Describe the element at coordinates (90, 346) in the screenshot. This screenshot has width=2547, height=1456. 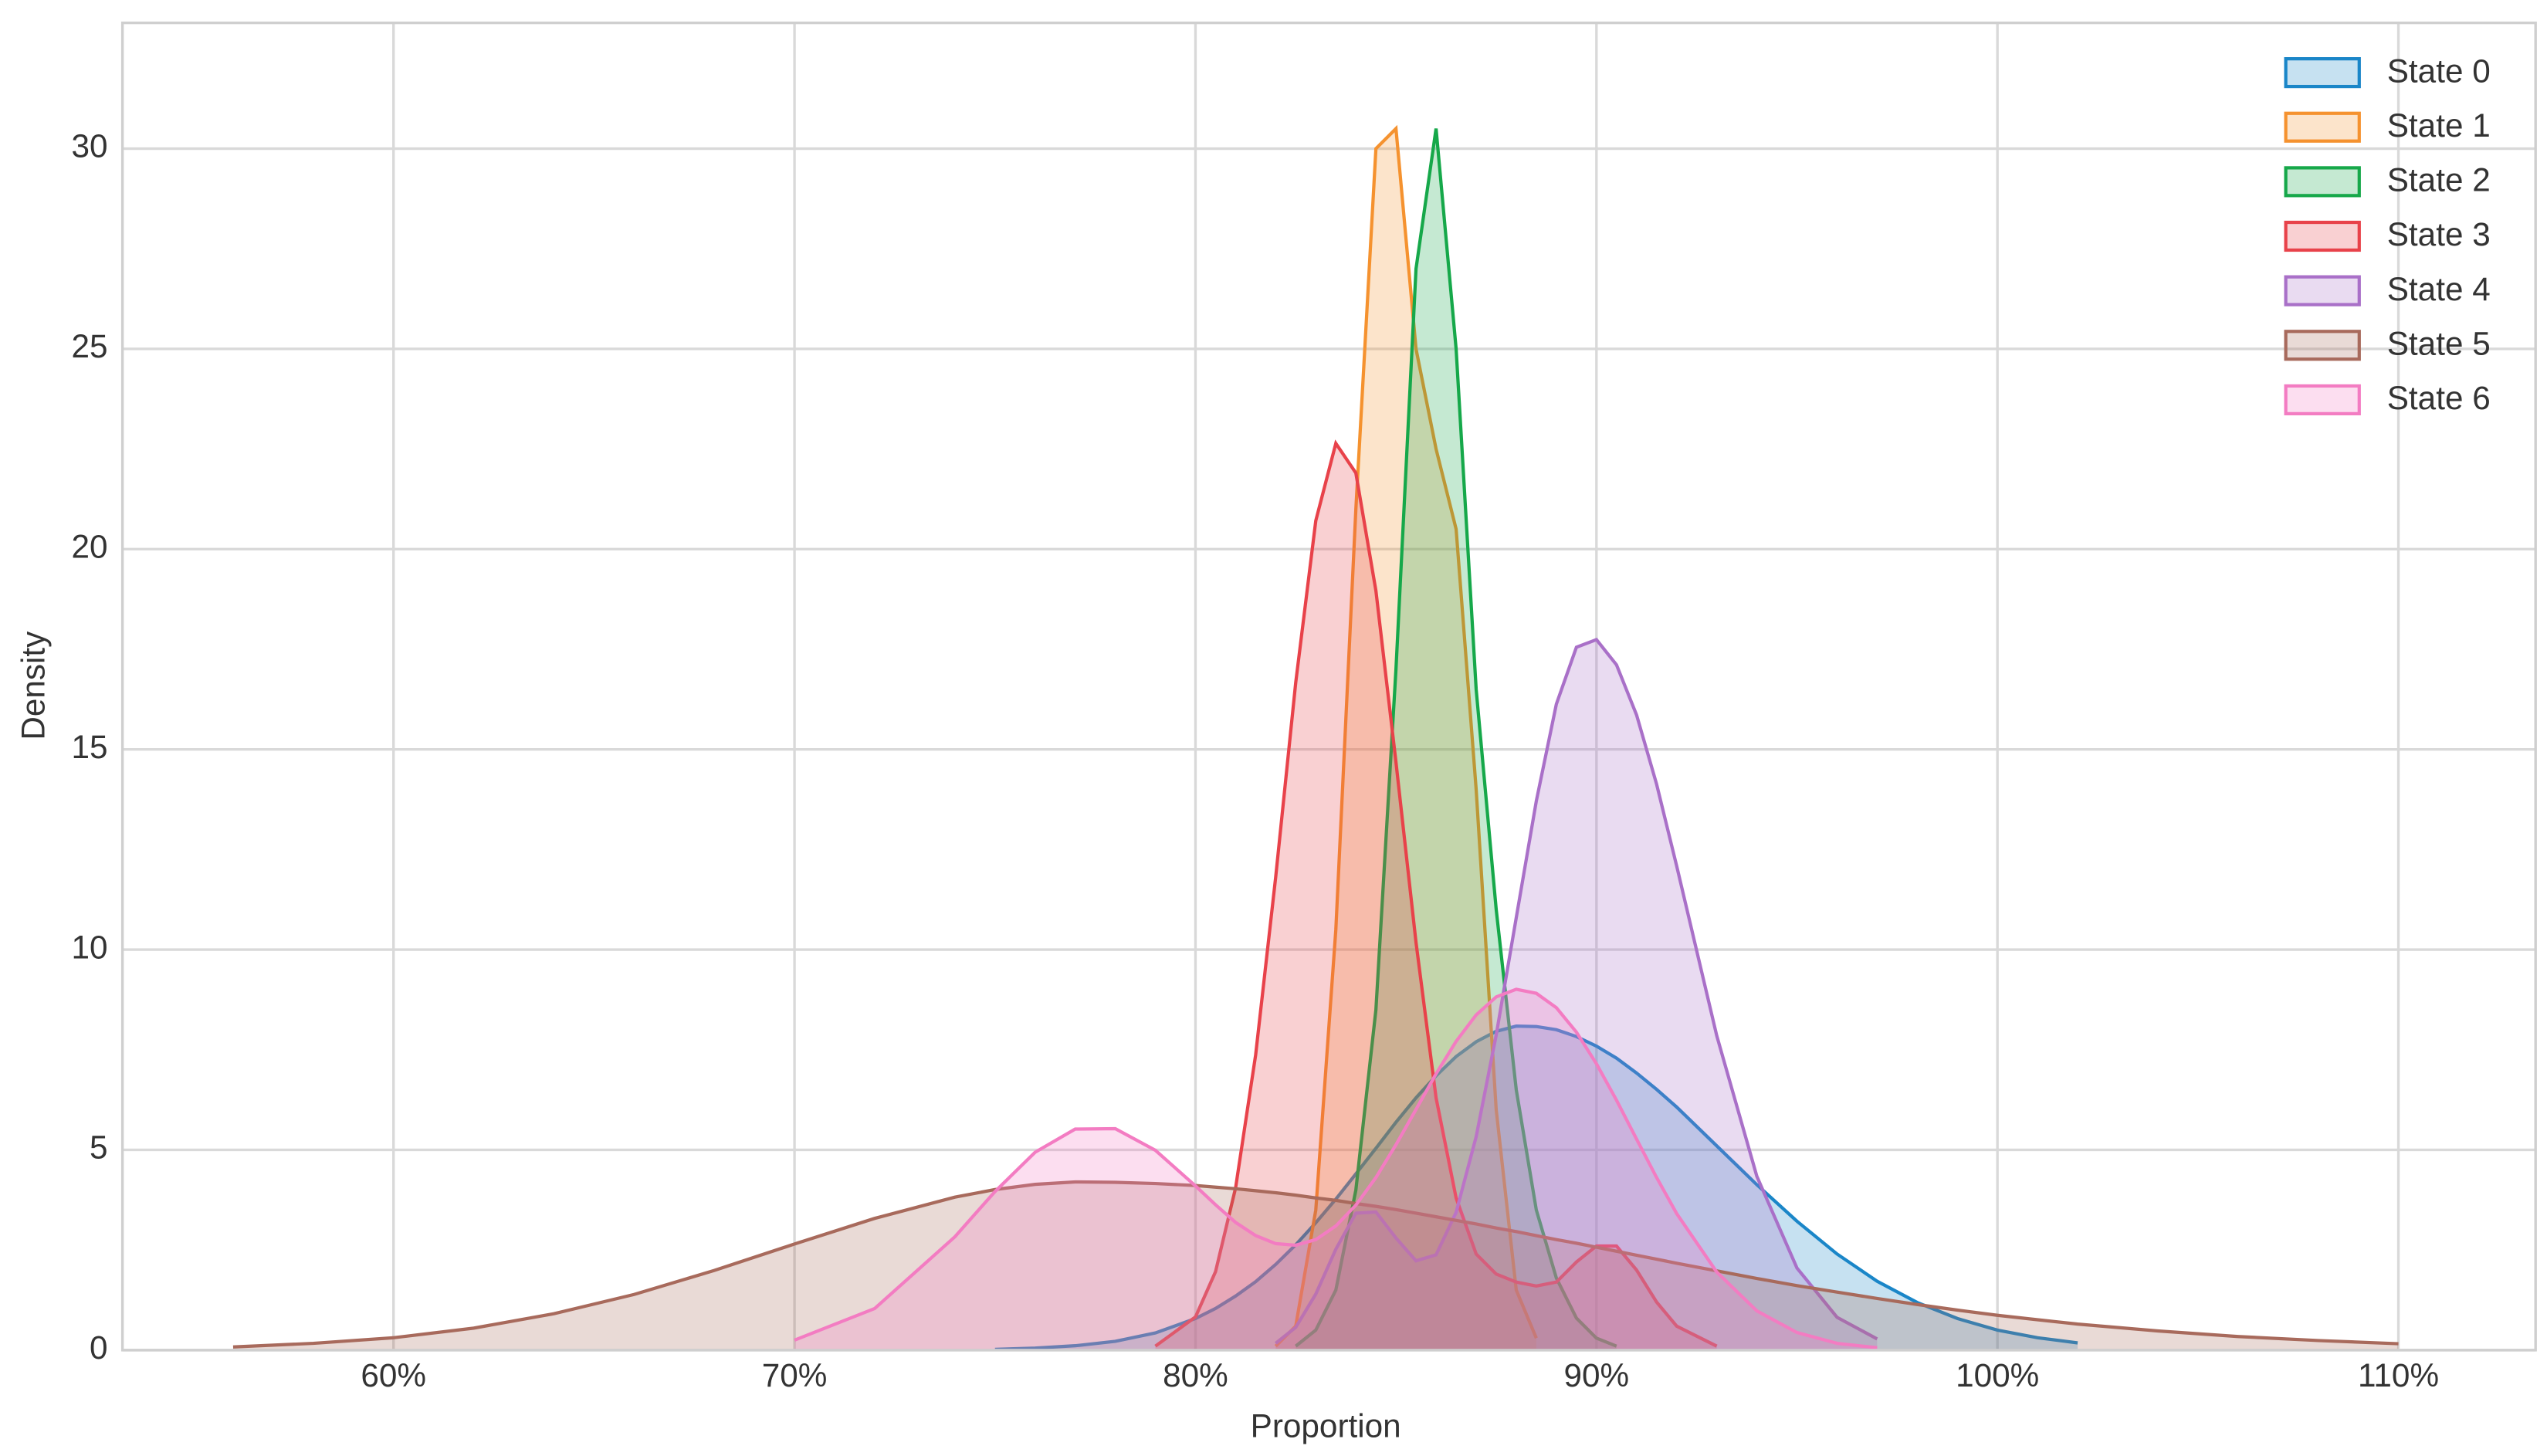
I see `y-tick-label: 25` at that location.